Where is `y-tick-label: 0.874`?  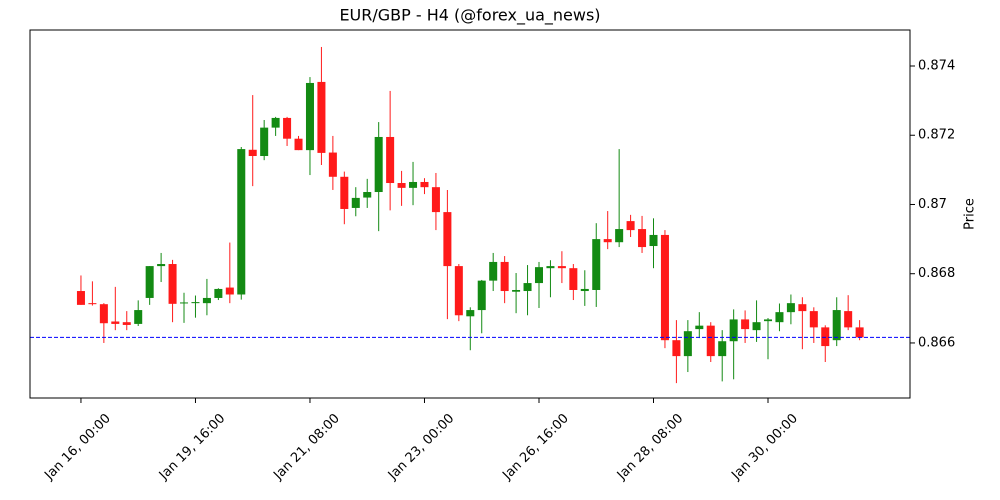 y-tick-label: 0.874 is located at coordinates (936, 66).